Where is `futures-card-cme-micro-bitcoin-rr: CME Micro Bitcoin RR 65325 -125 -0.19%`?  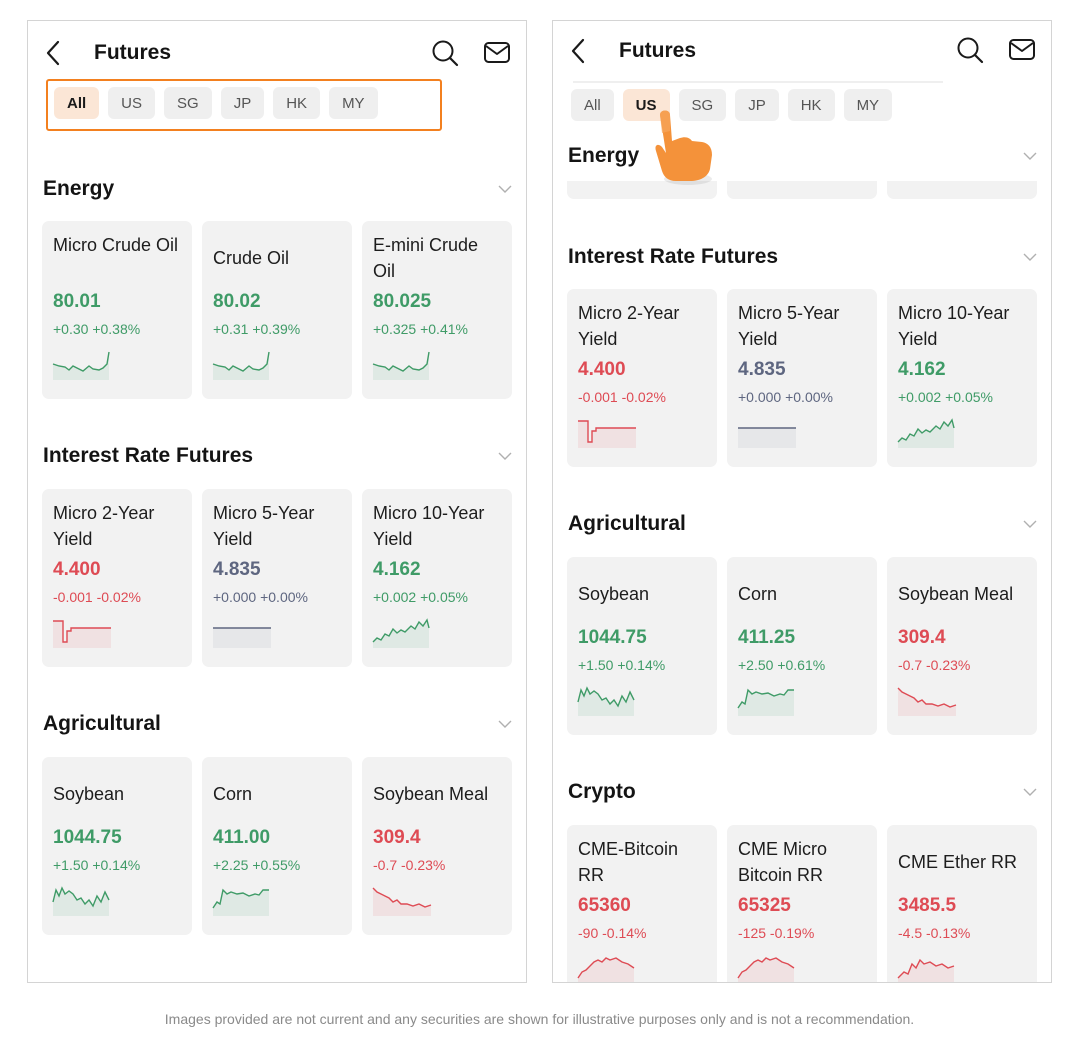 futures-card-cme-micro-bitcoin-rr: CME Micro Bitcoin RR 65325 -125 -0.19% is located at coordinates (802, 903).